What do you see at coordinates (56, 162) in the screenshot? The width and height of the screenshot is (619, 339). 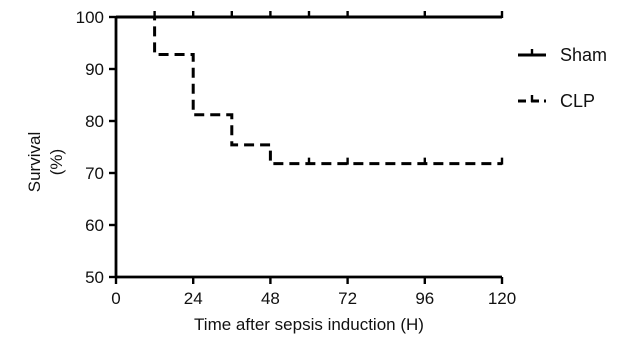 I see `y-axis-title-line-2: (%)` at bounding box center [56, 162].